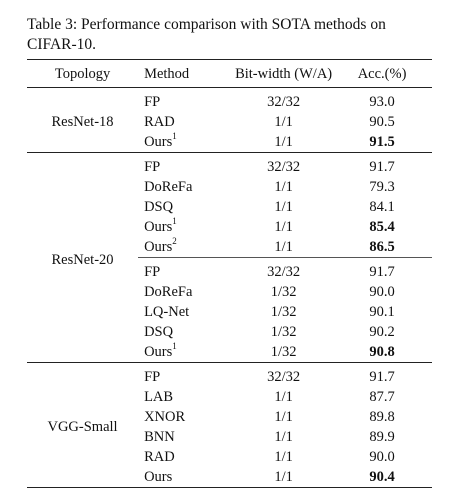 The image size is (456, 490). Describe the element at coordinates (382, 102) in the screenshot. I see `accuracy-cell: 93.0` at that location.